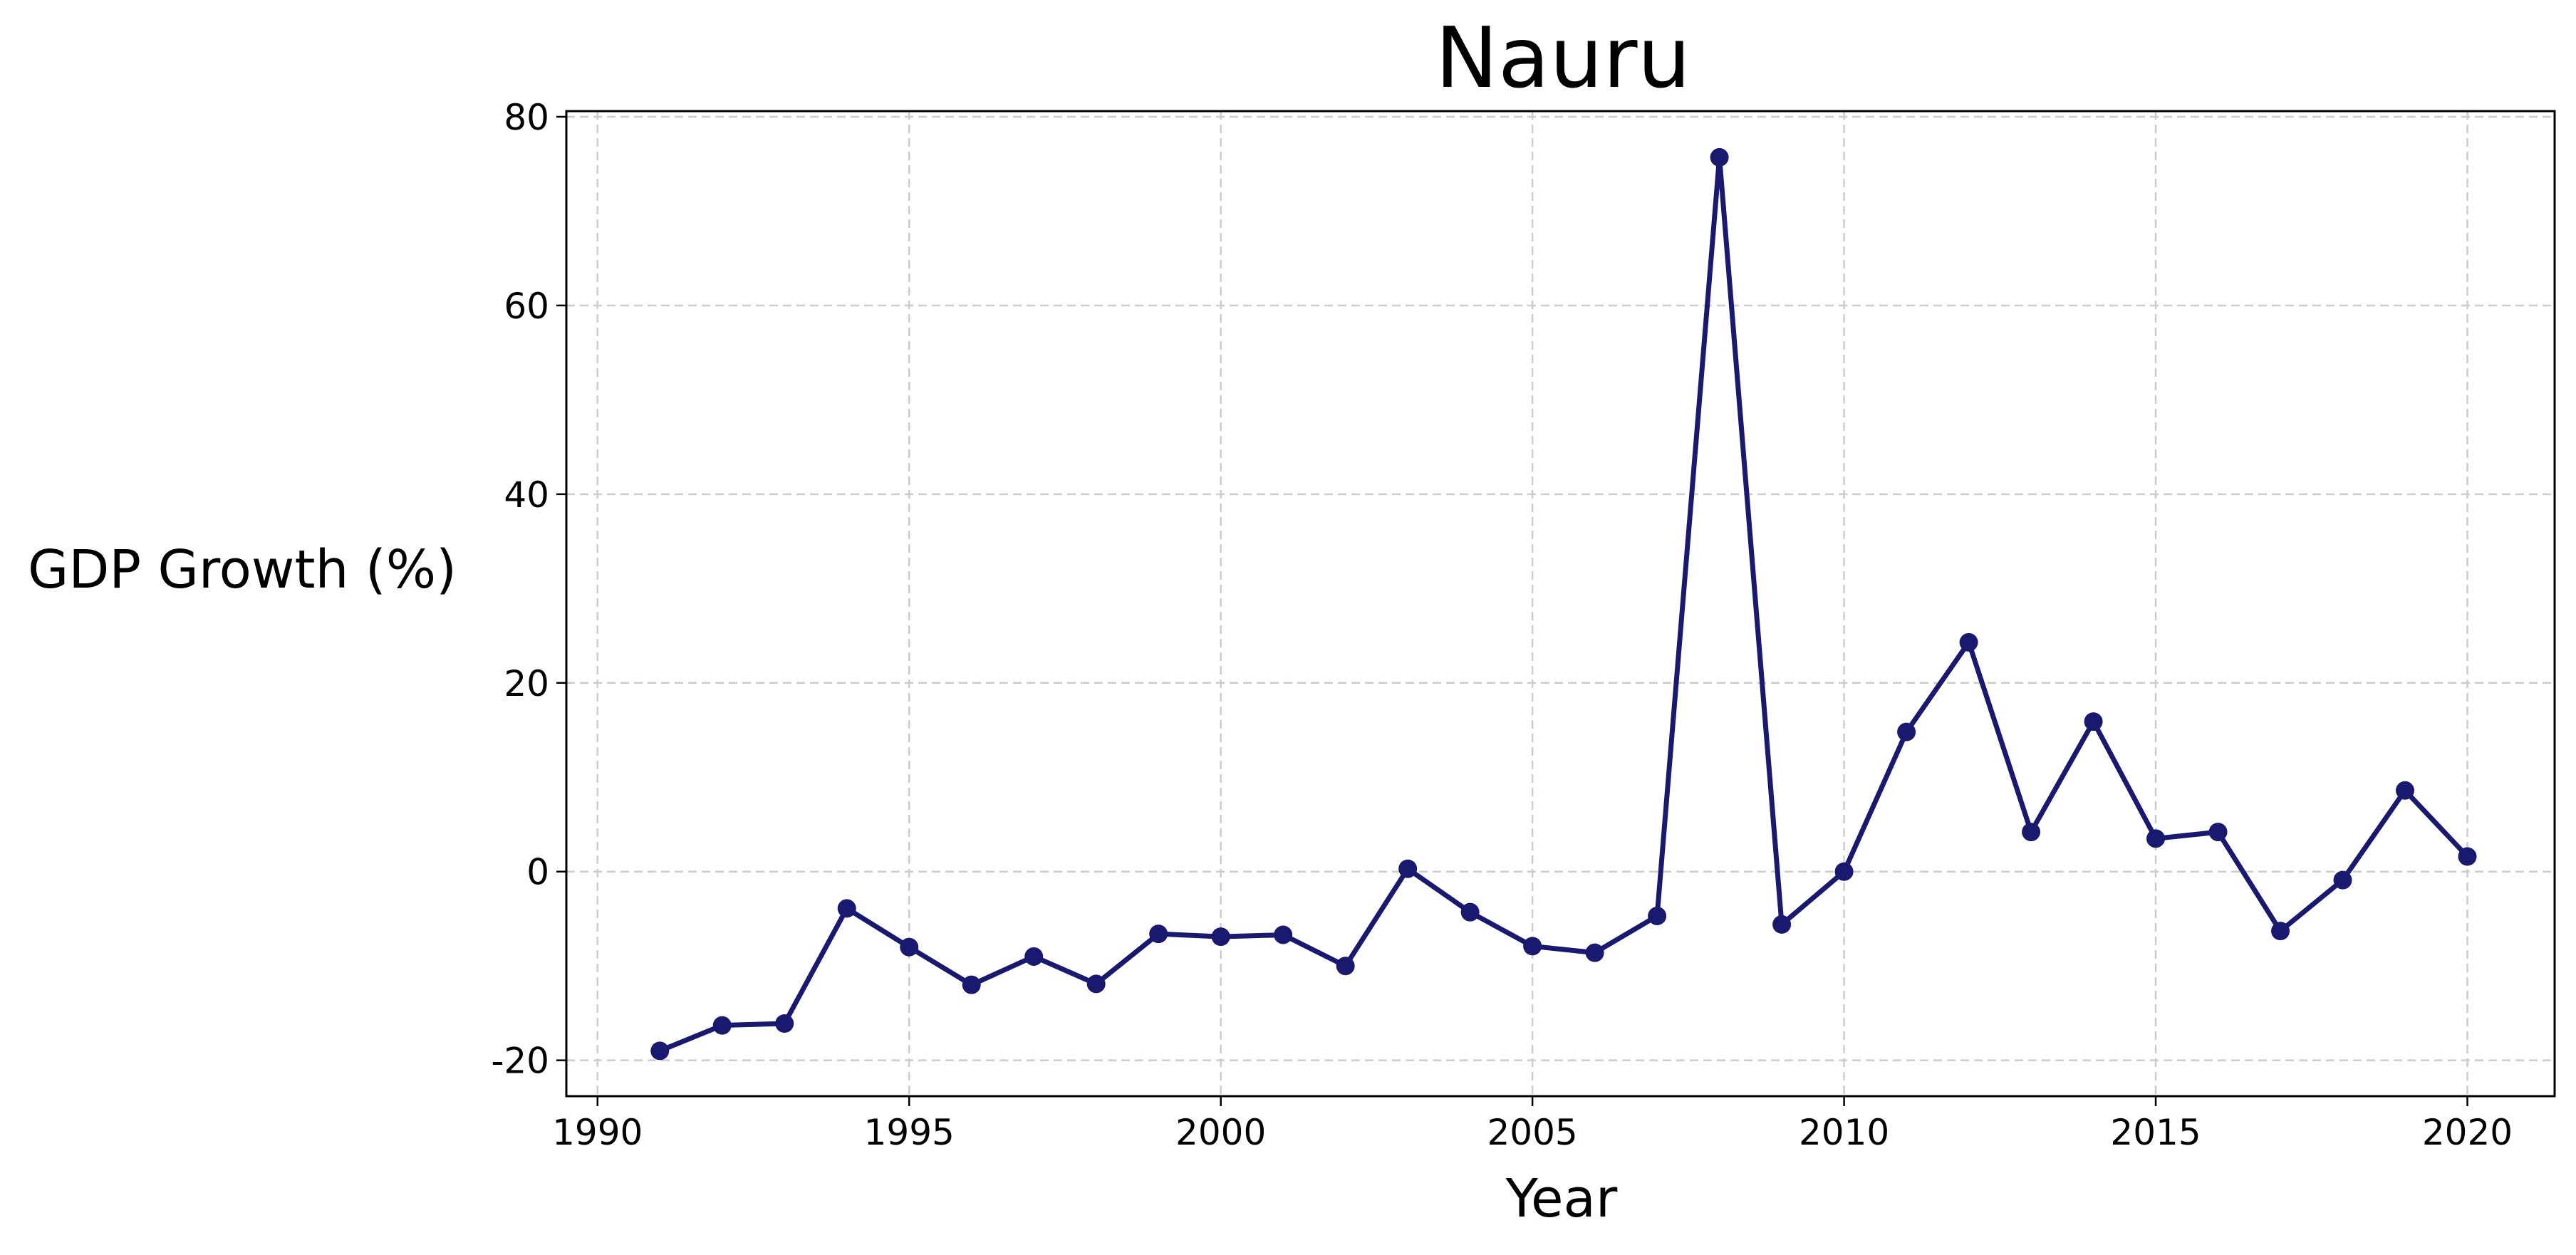 This screenshot has height=1255, width=2576. What do you see at coordinates (537, 872) in the screenshot?
I see `y-tick-label: 0` at bounding box center [537, 872].